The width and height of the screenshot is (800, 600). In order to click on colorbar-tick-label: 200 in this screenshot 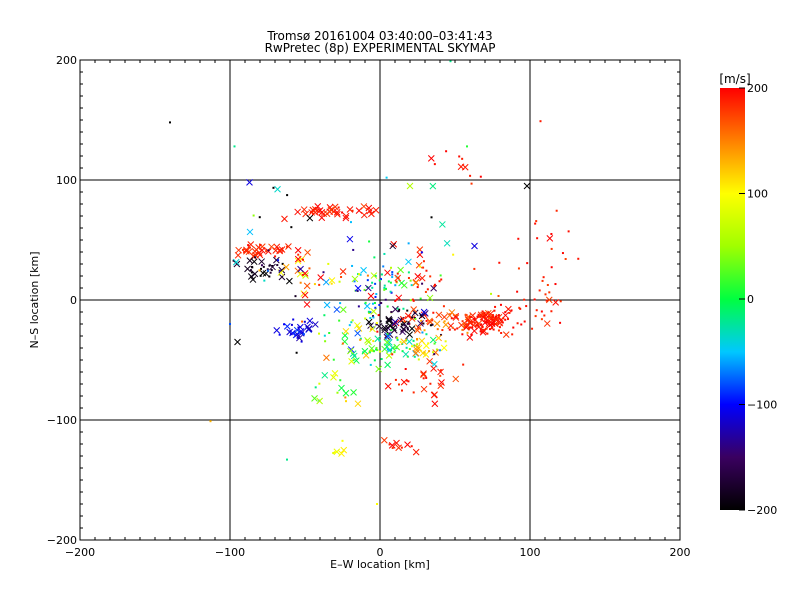, I will do `click(757, 88)`.